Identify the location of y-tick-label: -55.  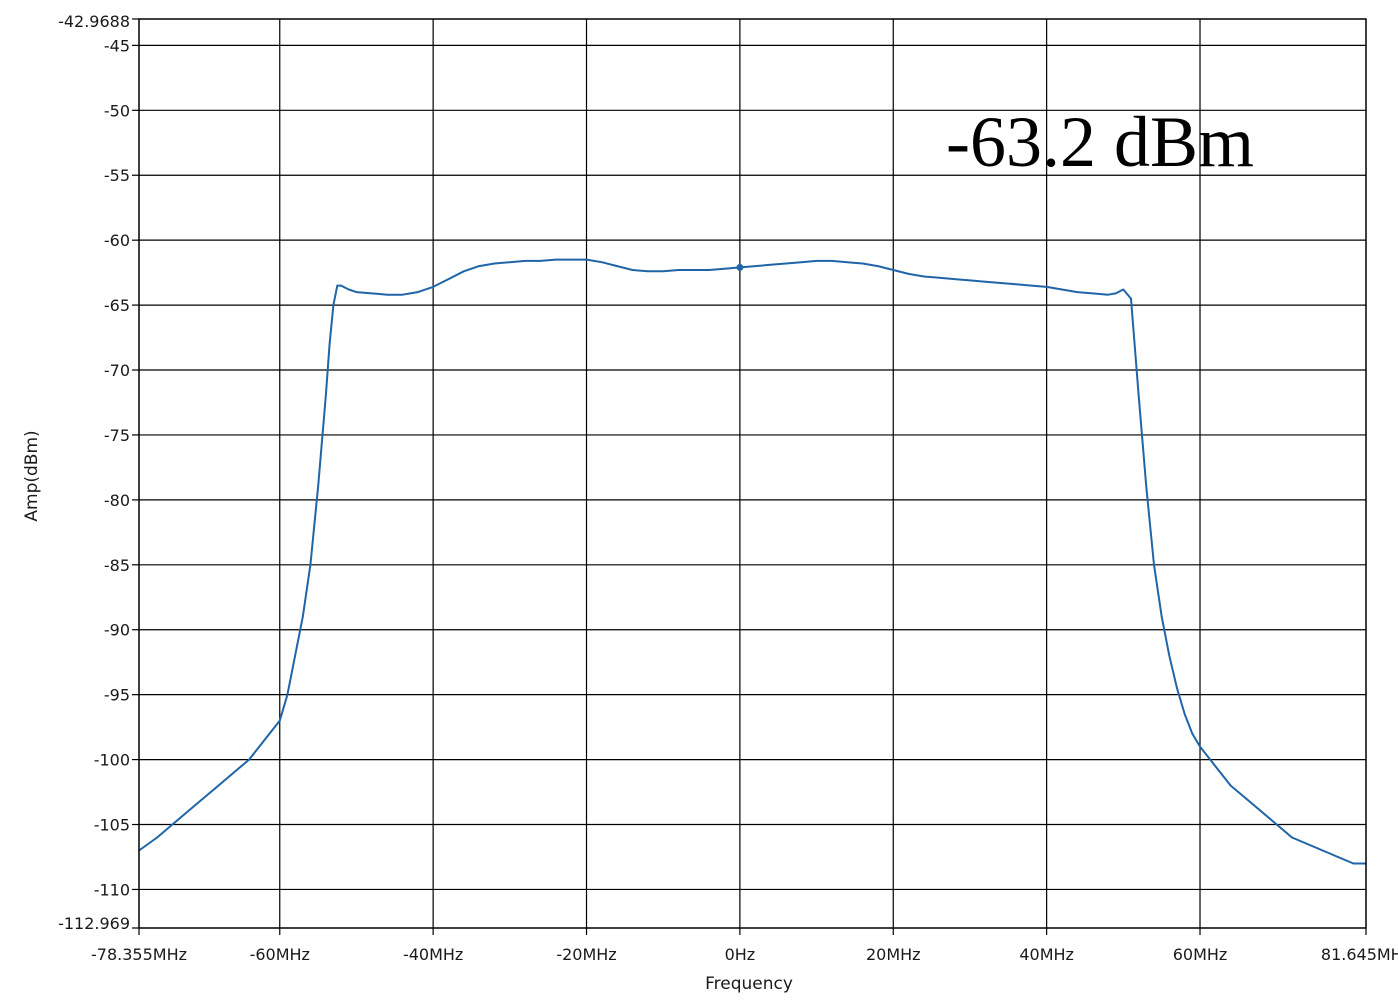
(117, 175).